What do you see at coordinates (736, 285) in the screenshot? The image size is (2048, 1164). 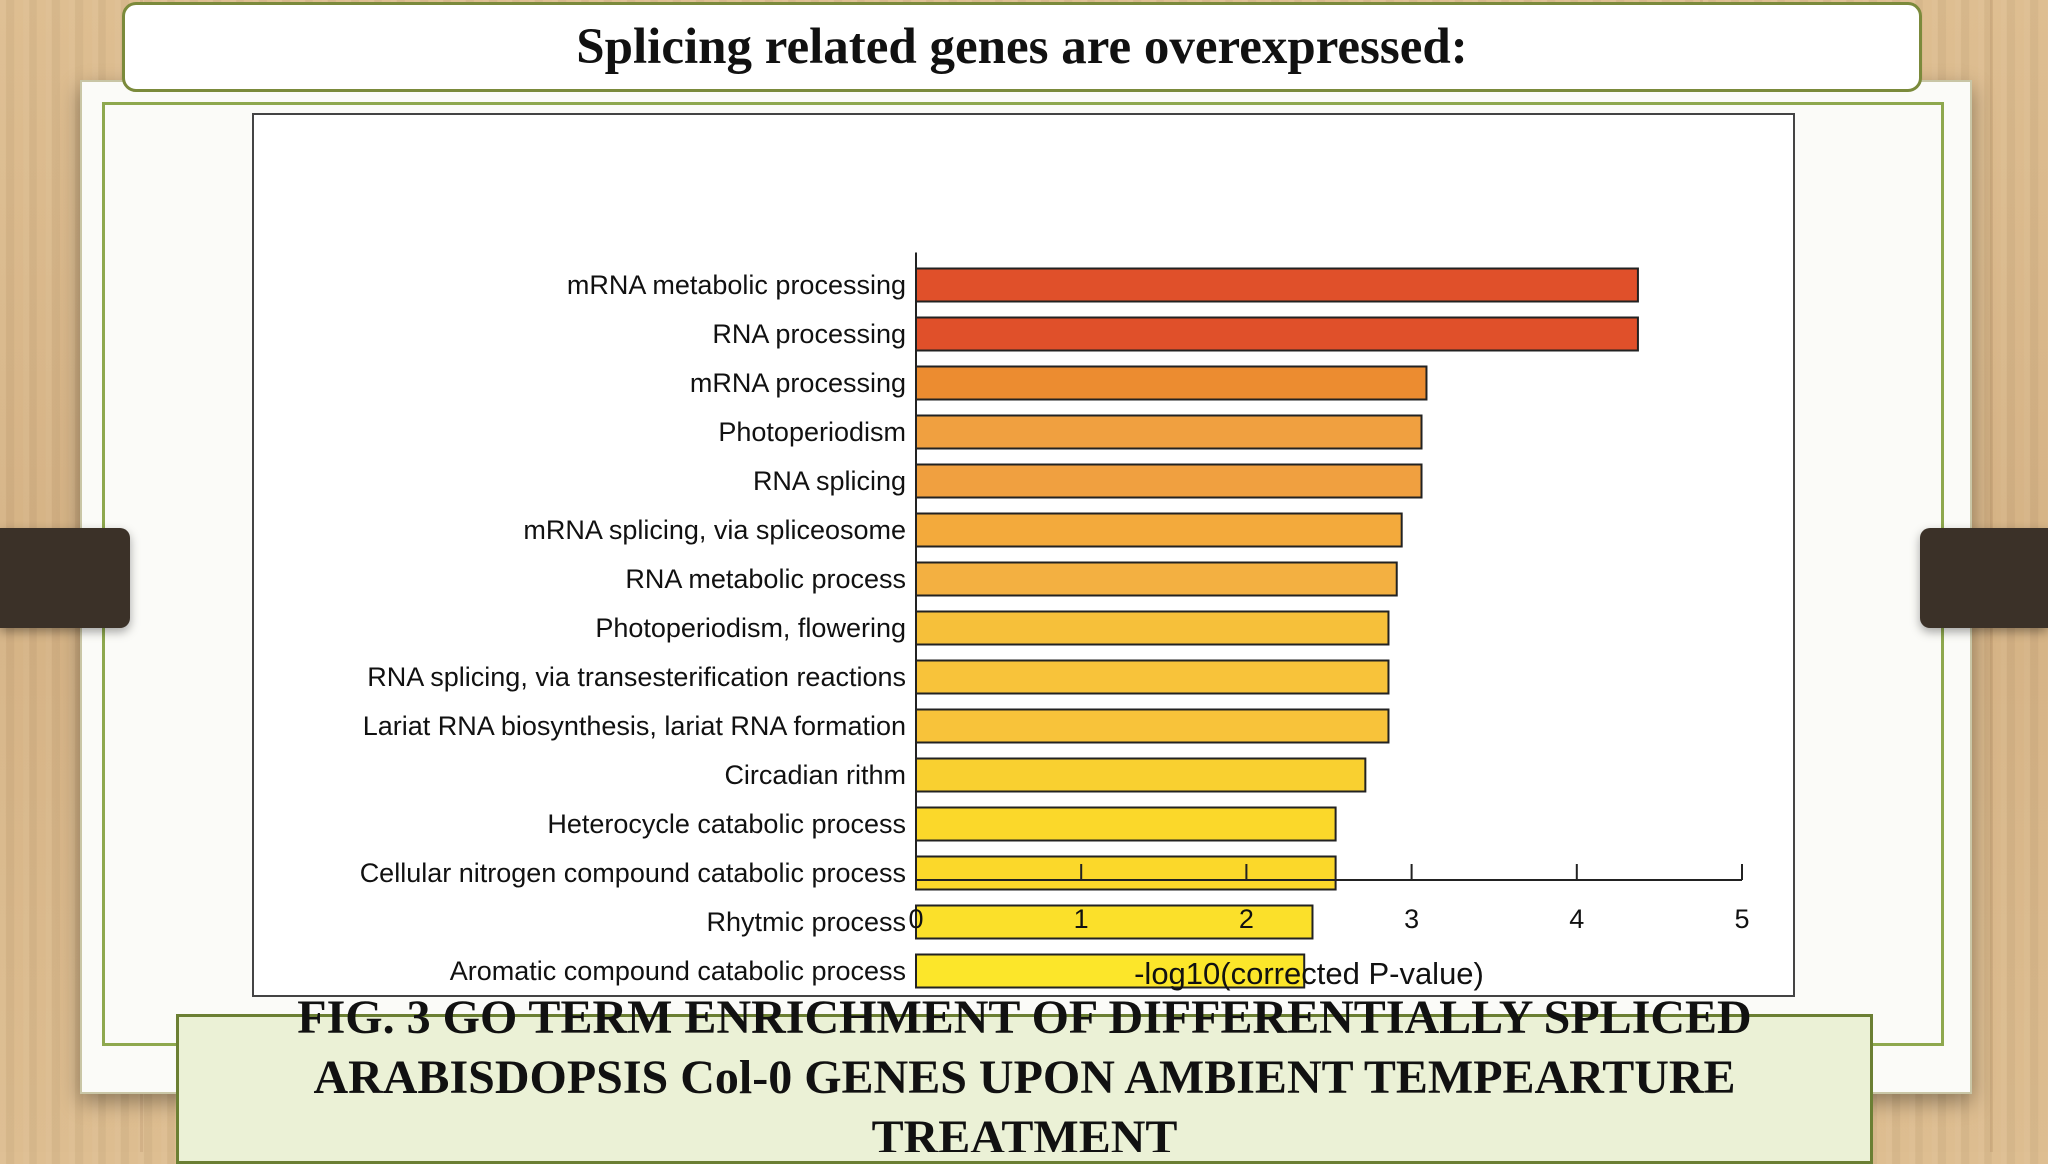 I see `category-label: mRNA metabolic processing` at bounding box center [736, 285].